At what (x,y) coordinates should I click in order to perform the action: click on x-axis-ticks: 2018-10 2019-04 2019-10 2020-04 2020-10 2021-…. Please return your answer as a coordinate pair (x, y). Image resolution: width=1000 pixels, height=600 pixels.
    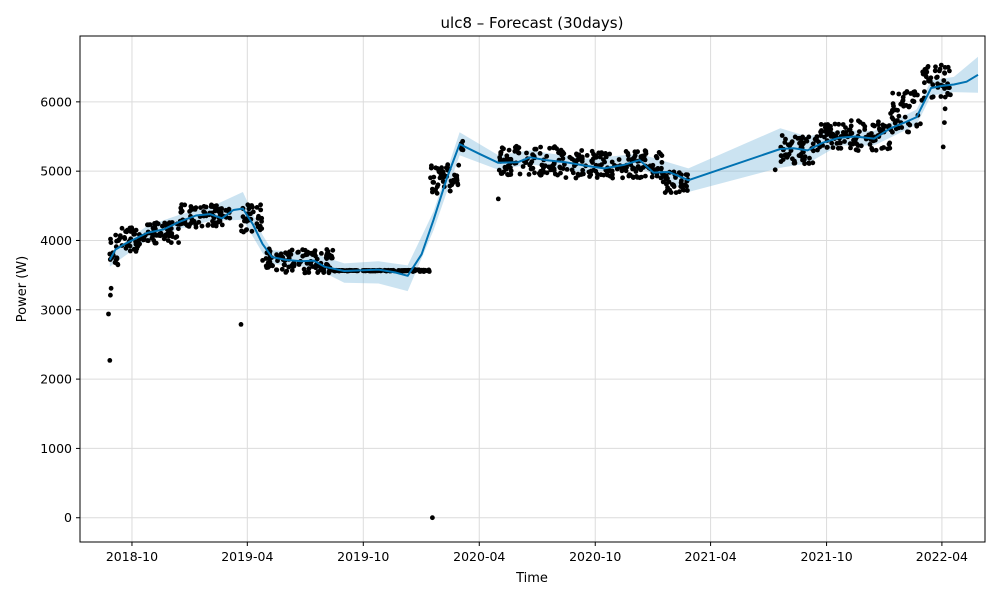
    Looking at the image, I should click on (537, 553).